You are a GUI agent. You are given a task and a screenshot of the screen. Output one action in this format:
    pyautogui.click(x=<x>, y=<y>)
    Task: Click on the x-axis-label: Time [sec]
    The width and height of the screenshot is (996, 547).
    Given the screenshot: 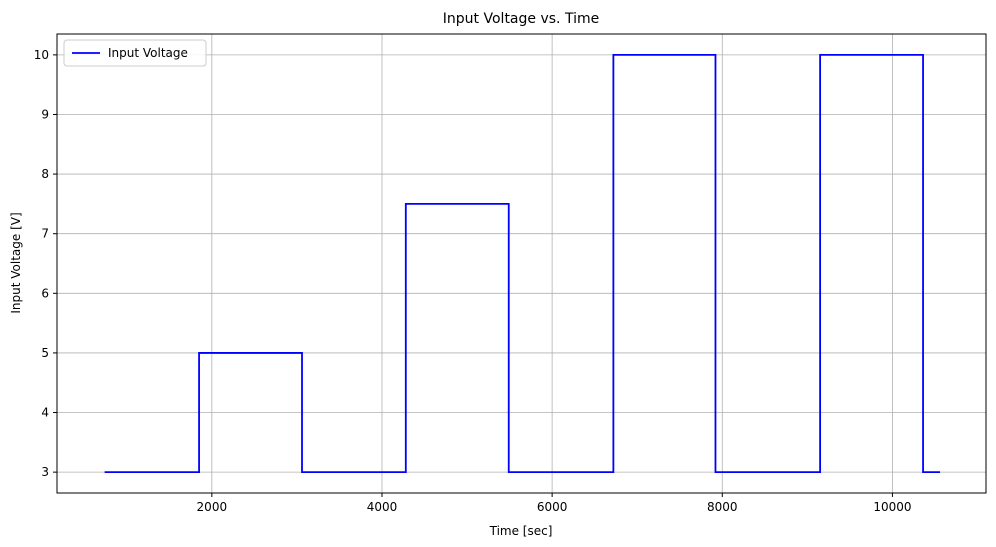 What is the action you would take?
    pyautogui.click(x=521, y=531)
    